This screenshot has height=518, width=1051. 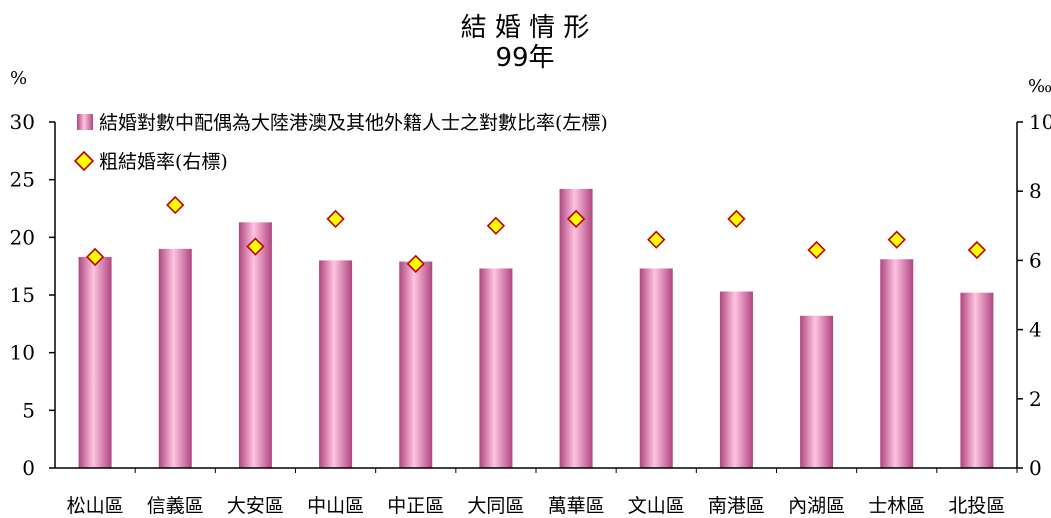 What do you see at coordinates (1035, 191) in the screenshot?
I see `right-tick-label: 8` at bounding box center [1035, 191].